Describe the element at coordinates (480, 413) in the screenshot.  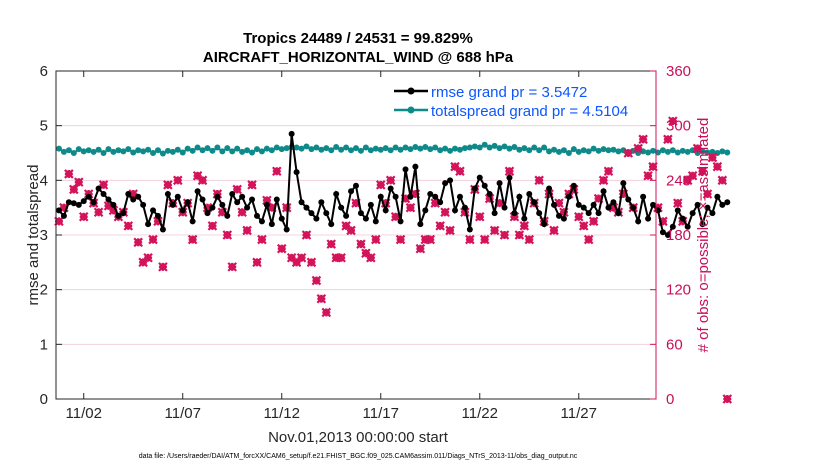
I see `x-tick-label: 11/22` at that location.